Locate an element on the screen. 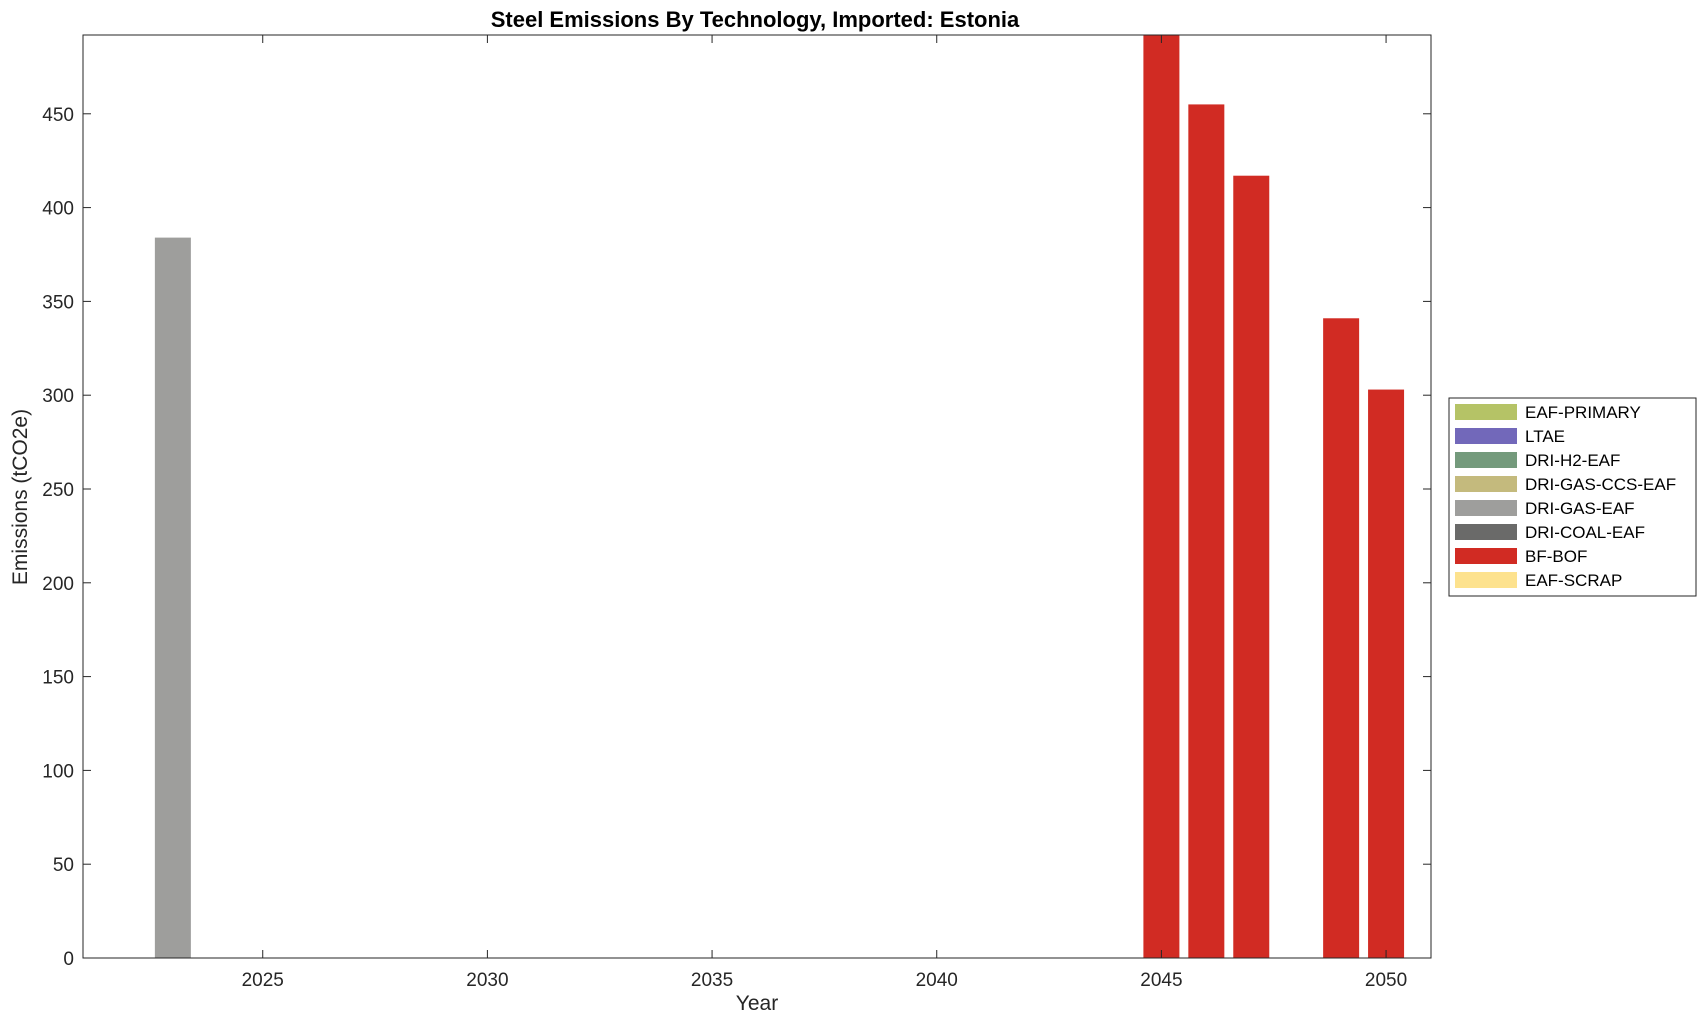 Image resolution: width=1702 pixels, height=1021 pixels. x-tick-label: 2040 is located at coordinates (937, 980).